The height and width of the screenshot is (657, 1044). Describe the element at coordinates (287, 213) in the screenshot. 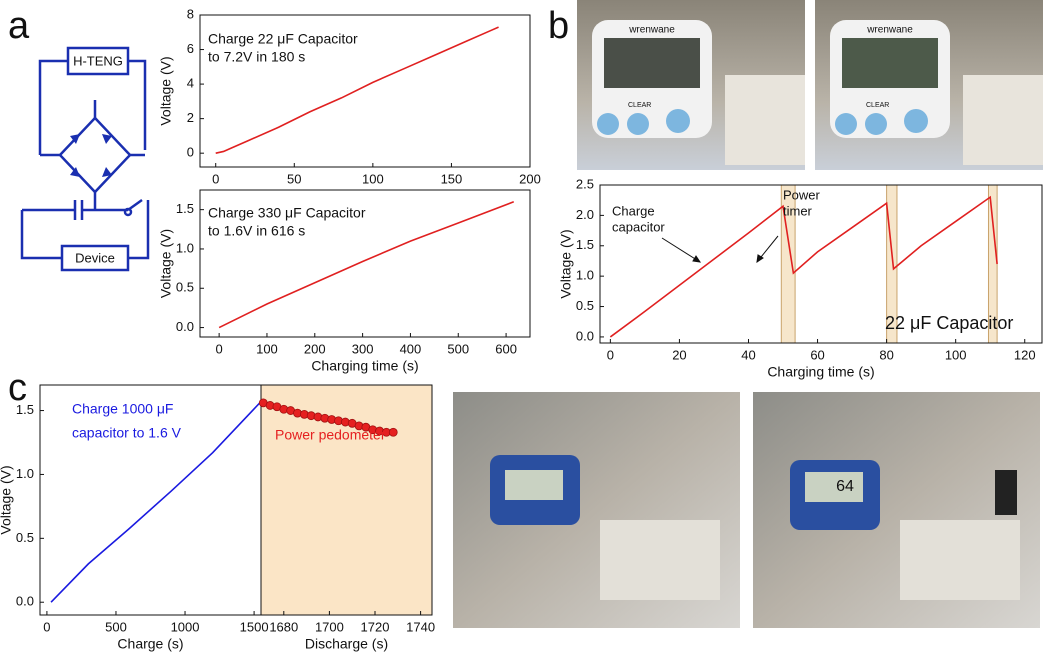

I see `annotation: Charge 330 μF Capacitor` at that location.